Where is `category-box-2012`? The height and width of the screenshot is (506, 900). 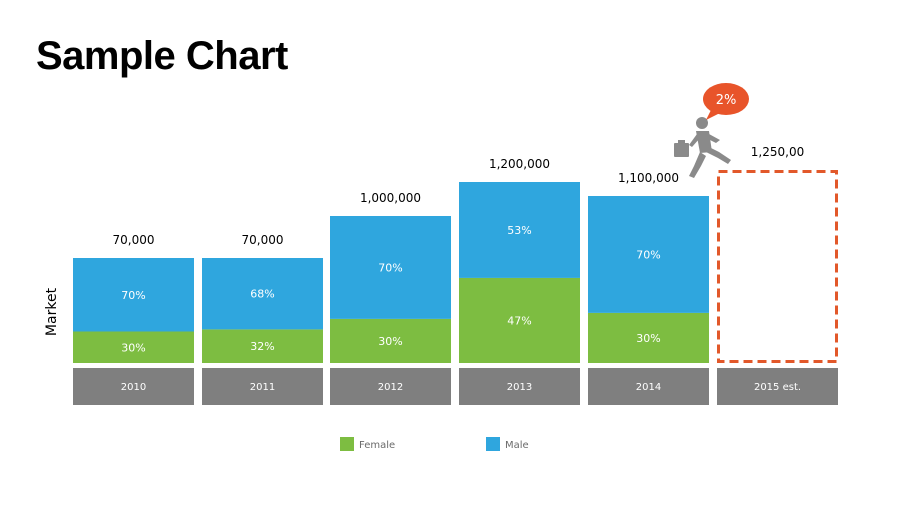 category-box-2012 is located at coordinates (390, 386).